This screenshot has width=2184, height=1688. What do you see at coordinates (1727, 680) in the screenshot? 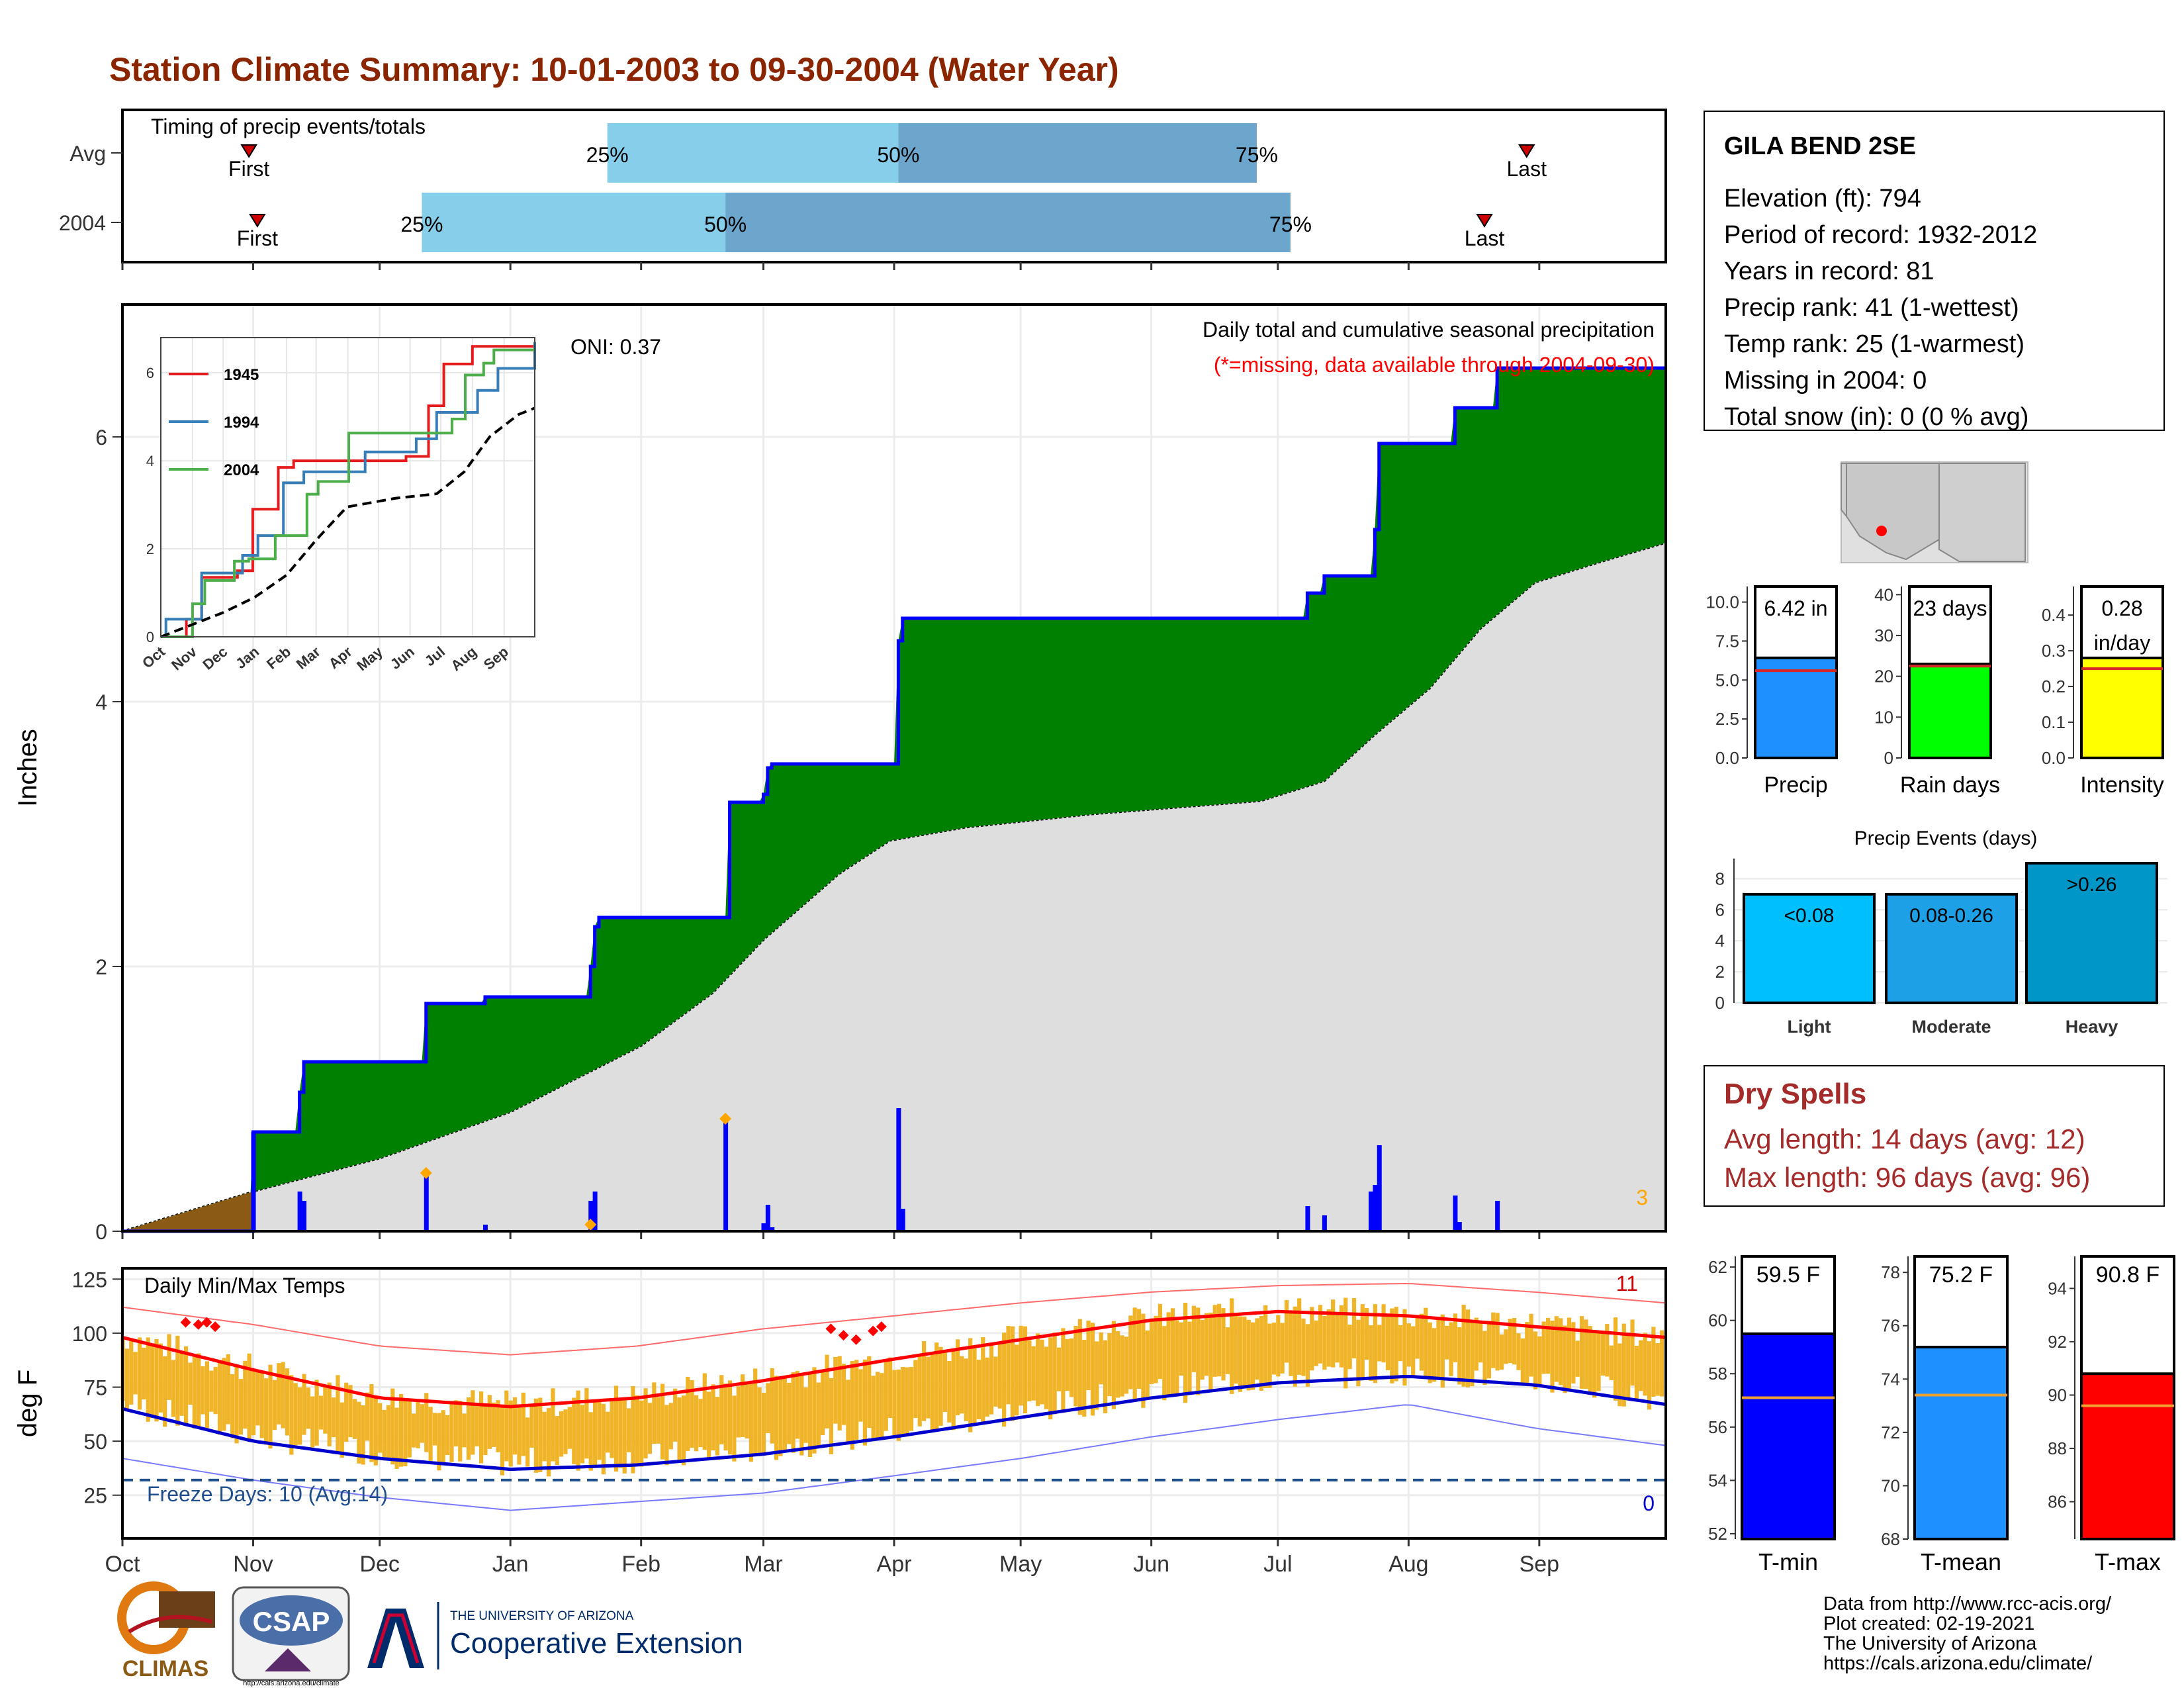
I see `annual-ytick-label: 5.0` at bounding box center [1727, 680].